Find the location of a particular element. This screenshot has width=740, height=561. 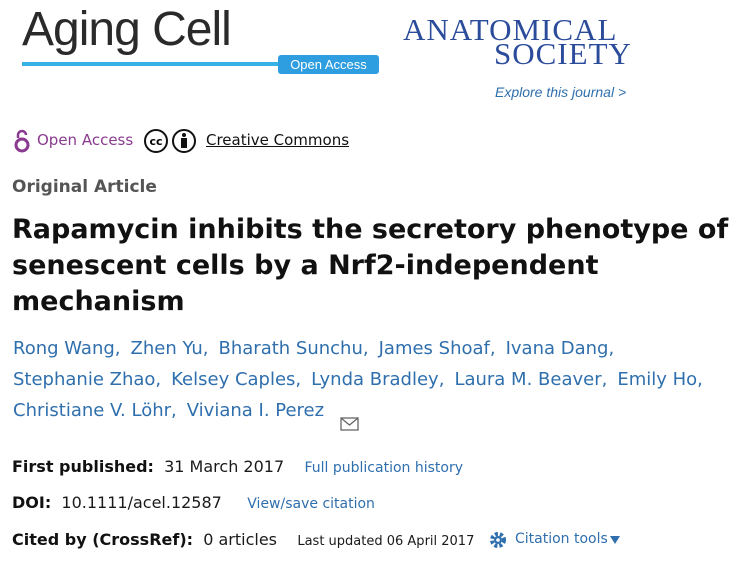

citation-link: View/save citation is located at coordinates (311, 504).